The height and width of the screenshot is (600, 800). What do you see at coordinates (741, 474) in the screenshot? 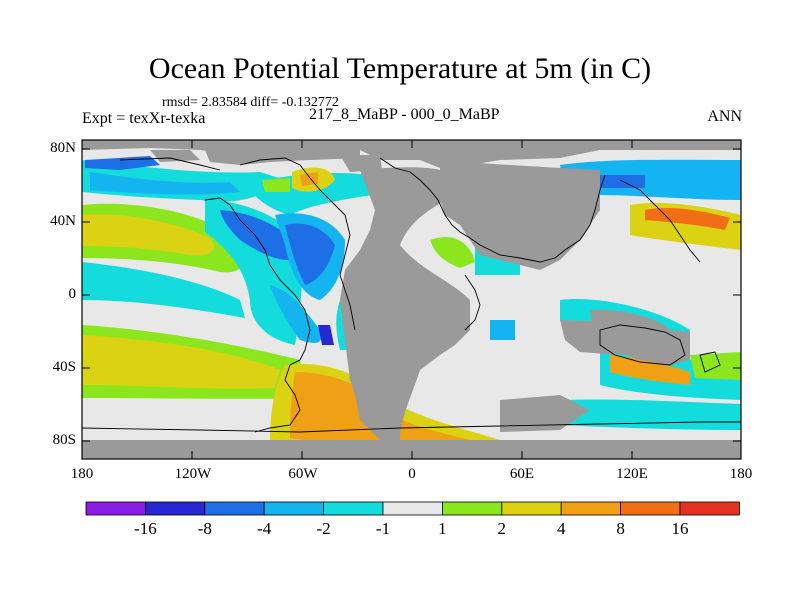
I see `x-tick-label-180e: 180` at bounding box center [741, 474].